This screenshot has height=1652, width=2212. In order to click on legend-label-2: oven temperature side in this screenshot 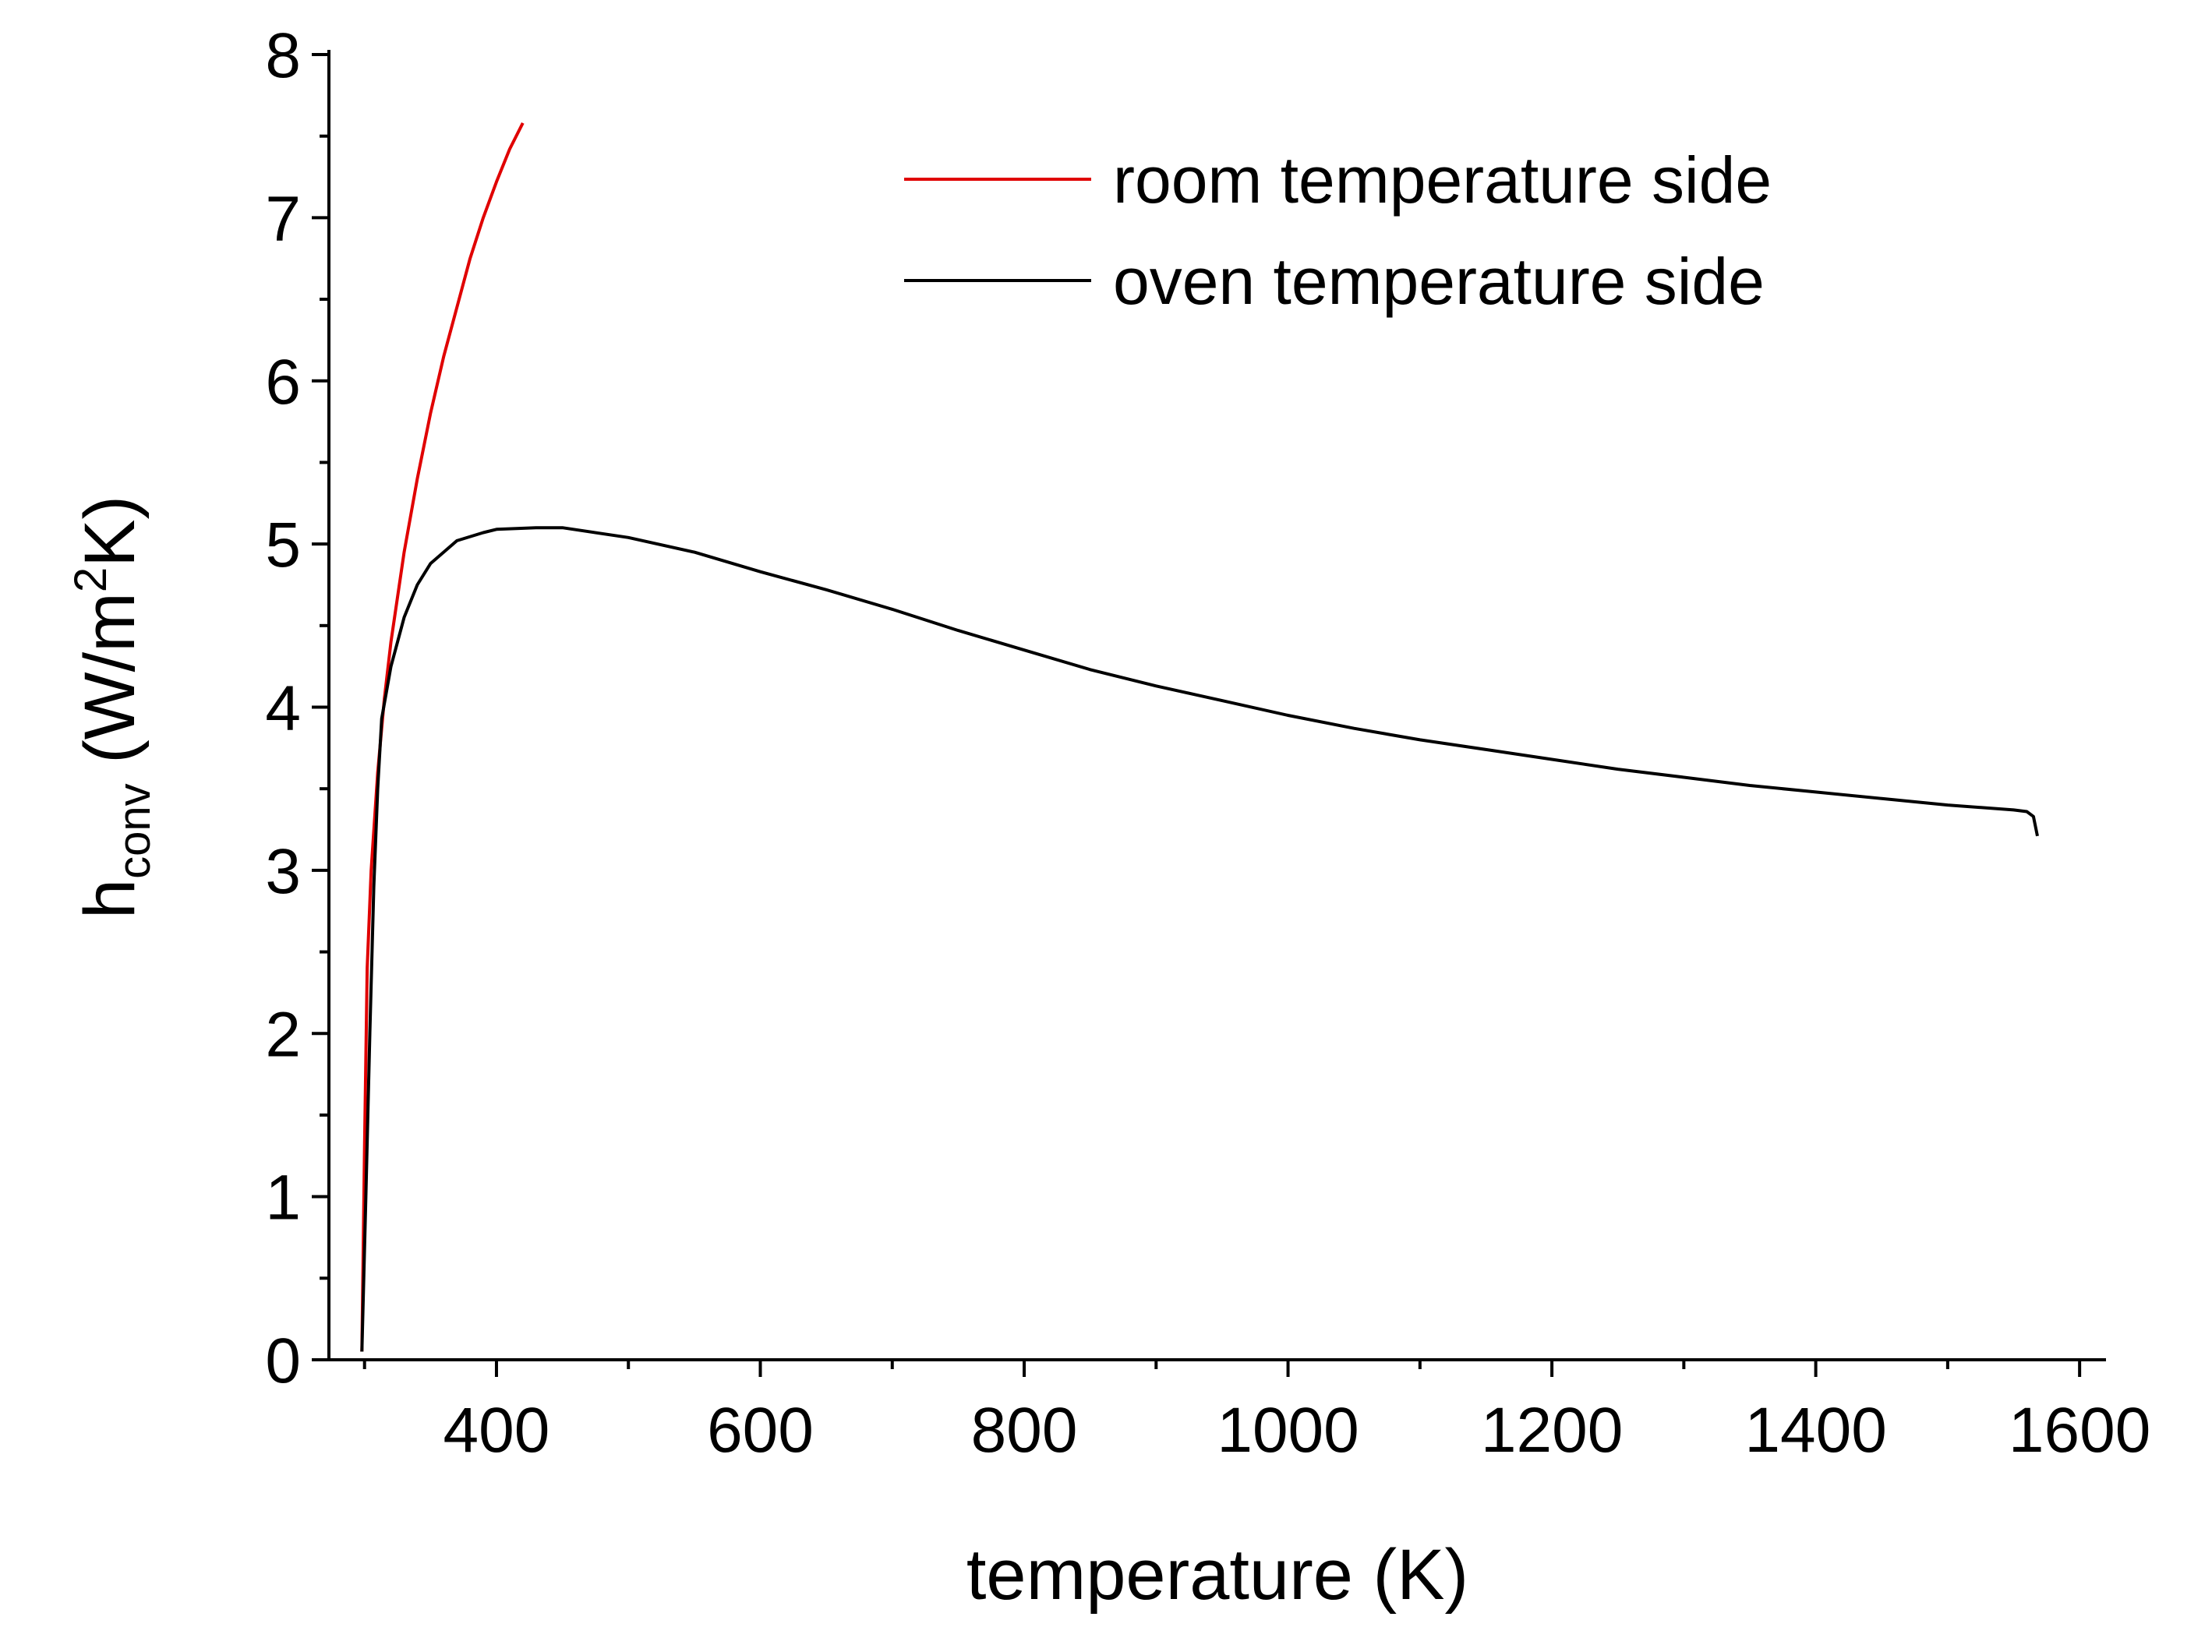, I will do `click(1439, 282)`.